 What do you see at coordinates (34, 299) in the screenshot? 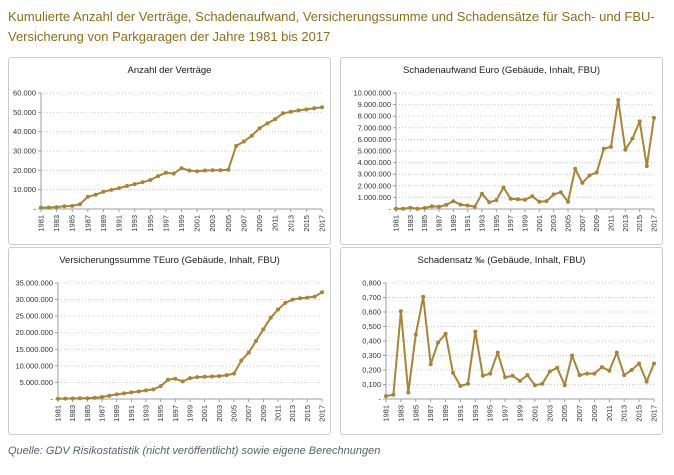
I see `svg-text: 30.000.000` at bounding box center [34, 299].